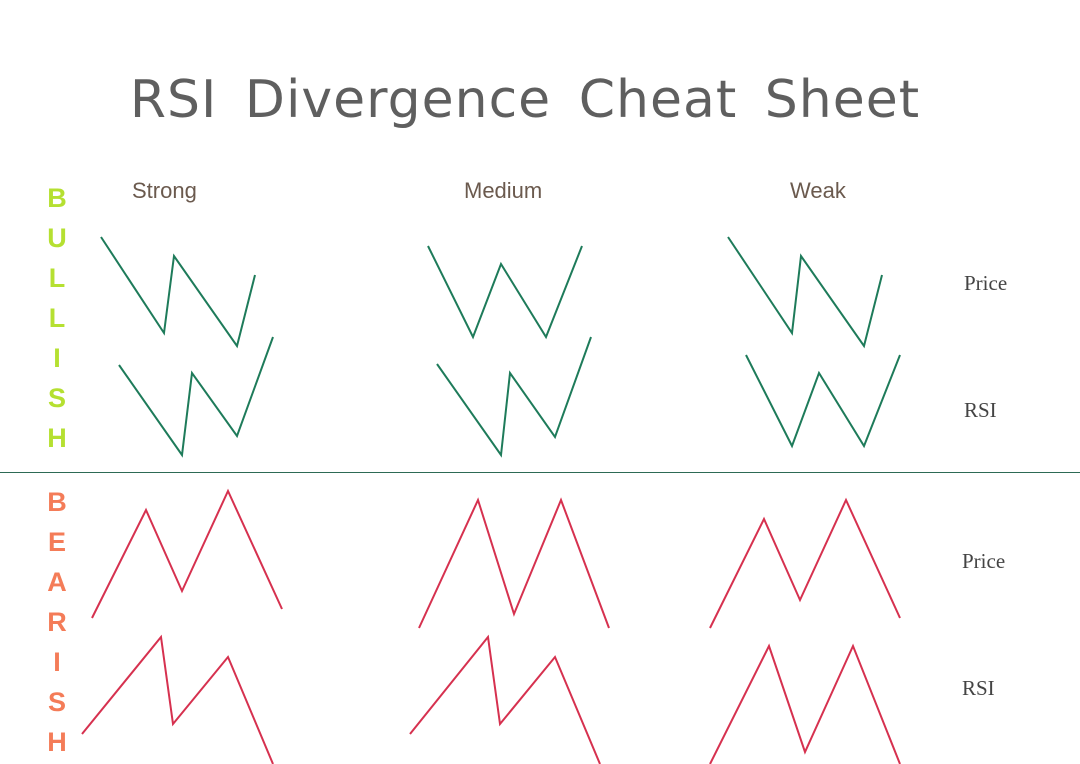 The height and width of the screenshot is (764, 1080). I want to click on bullish-label-letter-1: U, so click(57, 238).